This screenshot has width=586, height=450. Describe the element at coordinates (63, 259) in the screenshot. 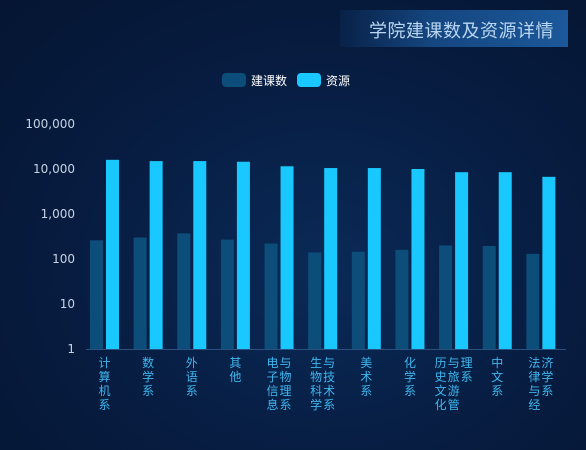

I see `y-tick-label: 100` at that location.